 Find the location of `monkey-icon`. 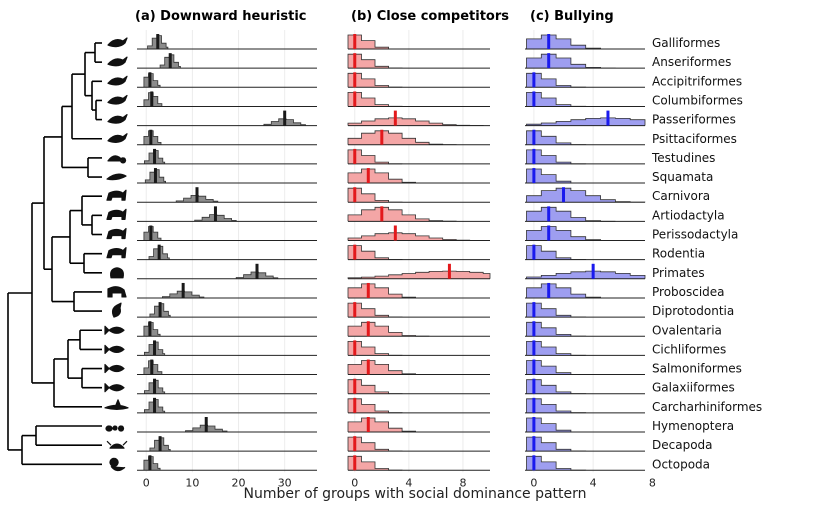

monkey-icon is located at coordinates (117, 273).